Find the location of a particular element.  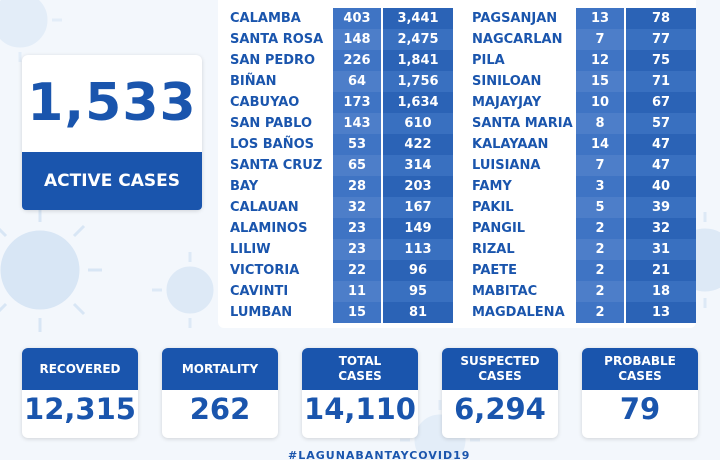

total-count: 77 is located at coordinates (661, 39).